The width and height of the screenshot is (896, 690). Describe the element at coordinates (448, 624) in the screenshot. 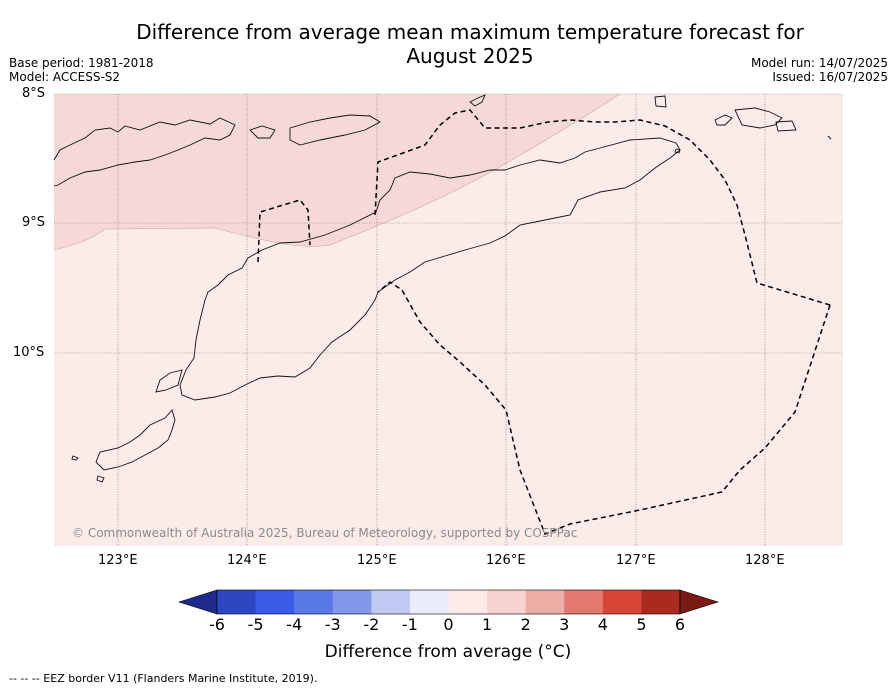

I see `colorbar-tick-label: 0` at that location.